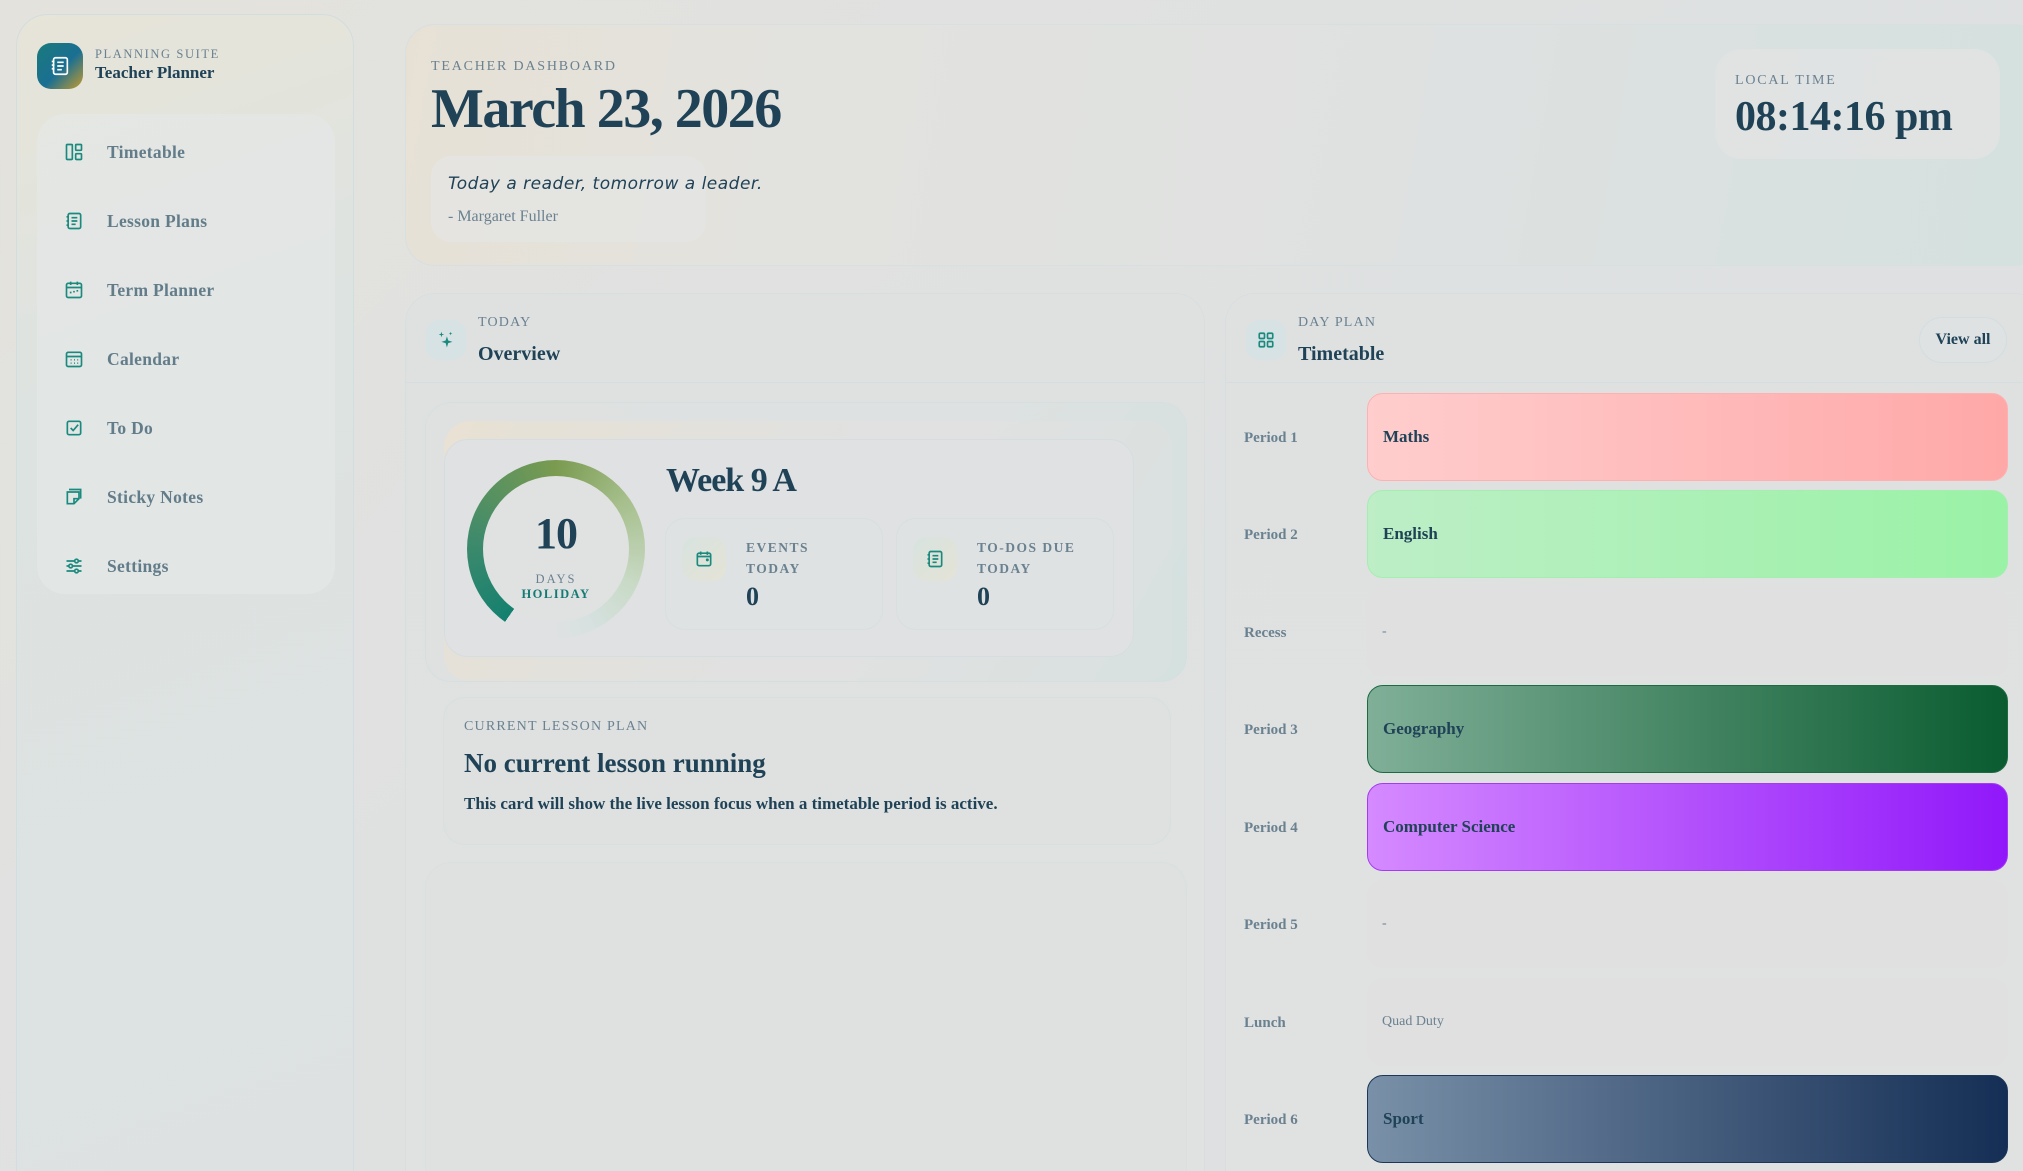  I want to click on timetable-row: Period 4 Computer Science, so click(1624, 828).